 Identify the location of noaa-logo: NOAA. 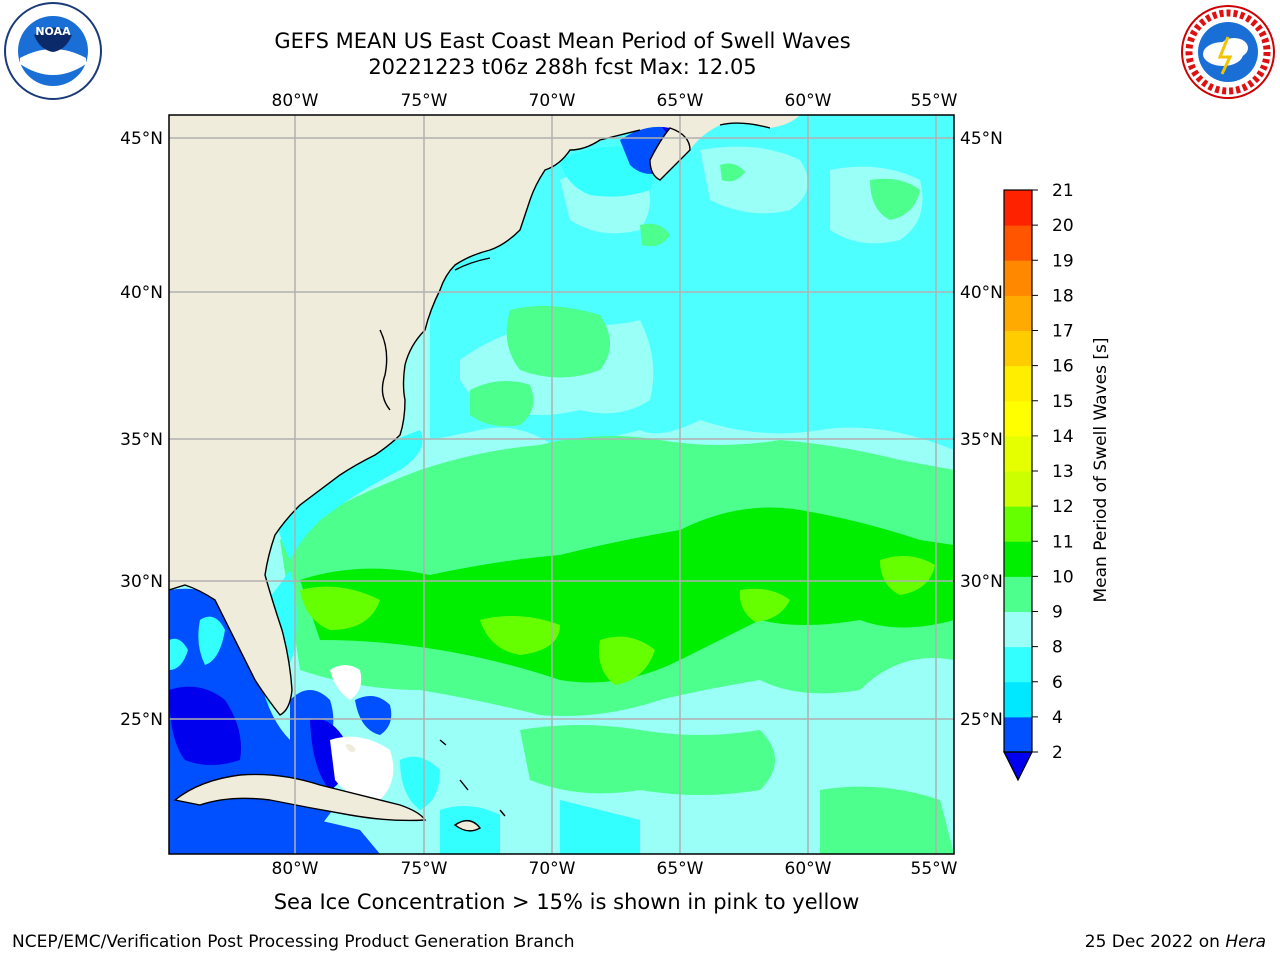
(53, 51).